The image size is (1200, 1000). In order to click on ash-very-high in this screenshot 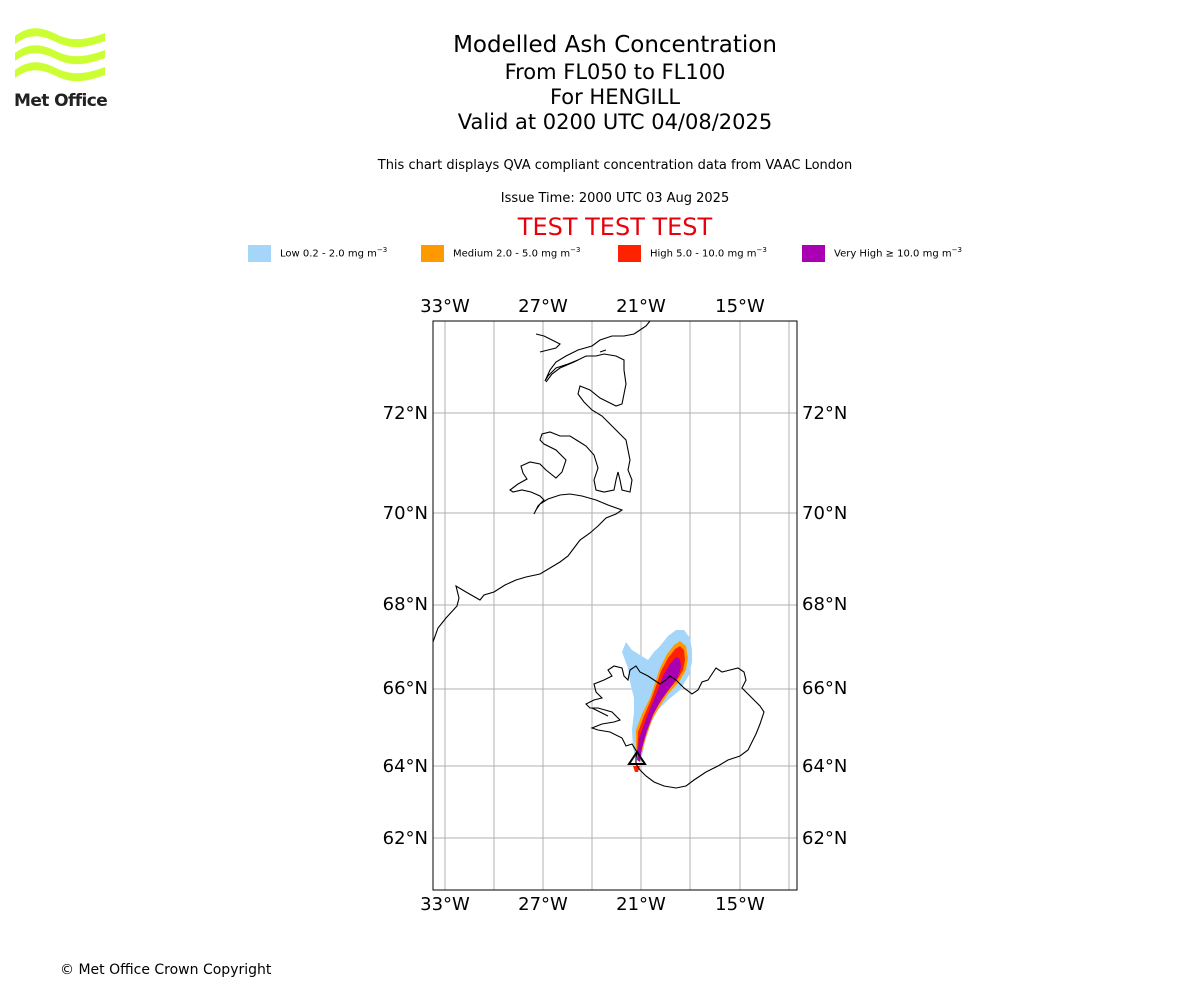, I will do `click(659, 709)`.